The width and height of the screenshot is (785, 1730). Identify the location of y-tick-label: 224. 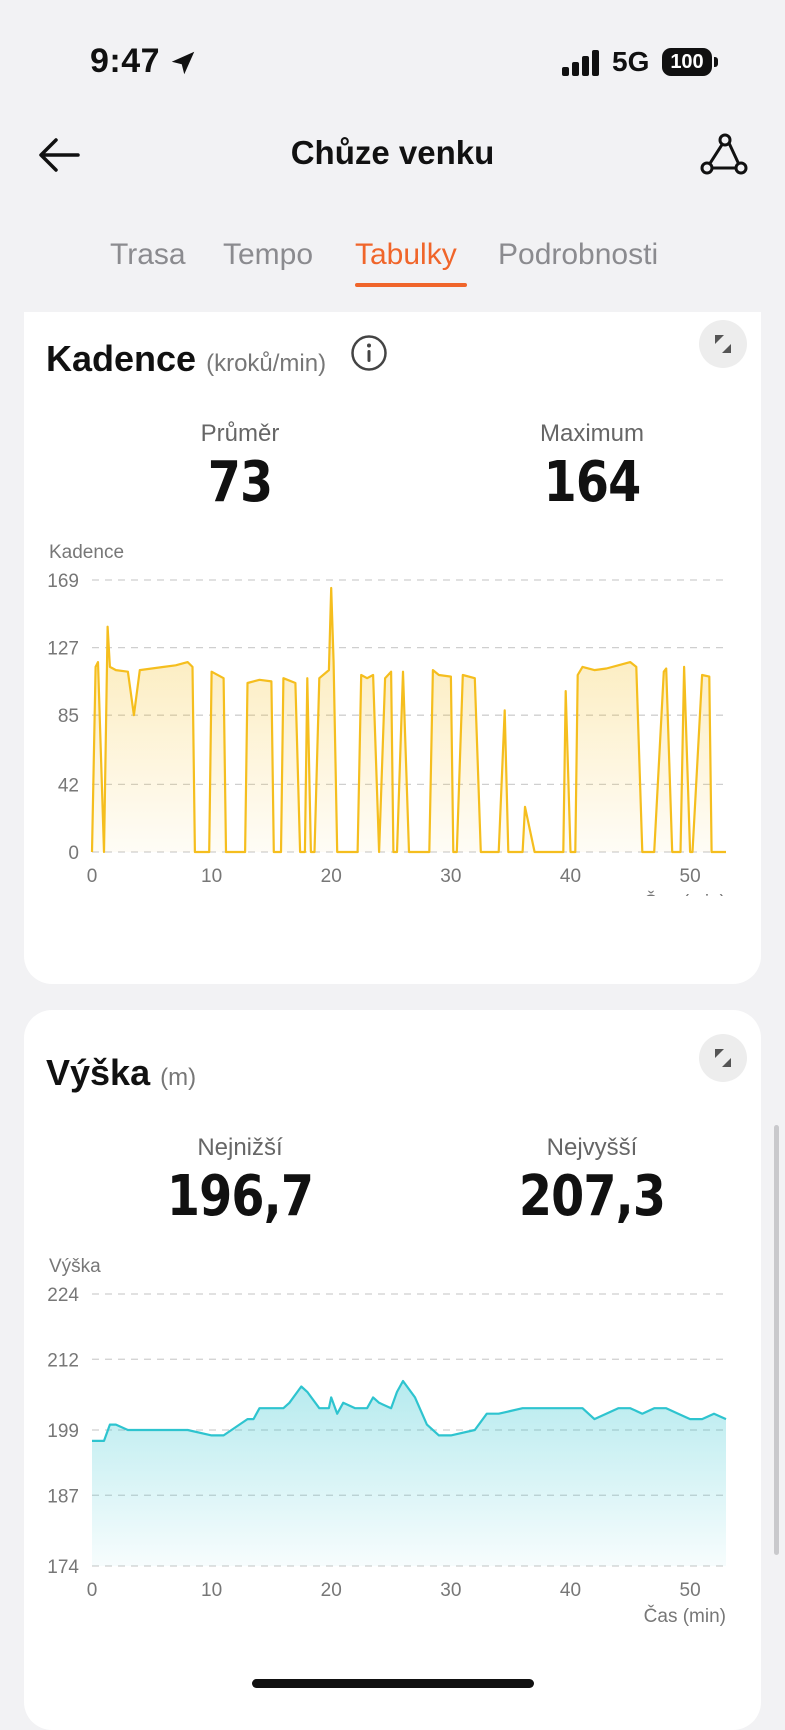
(63, 1295).